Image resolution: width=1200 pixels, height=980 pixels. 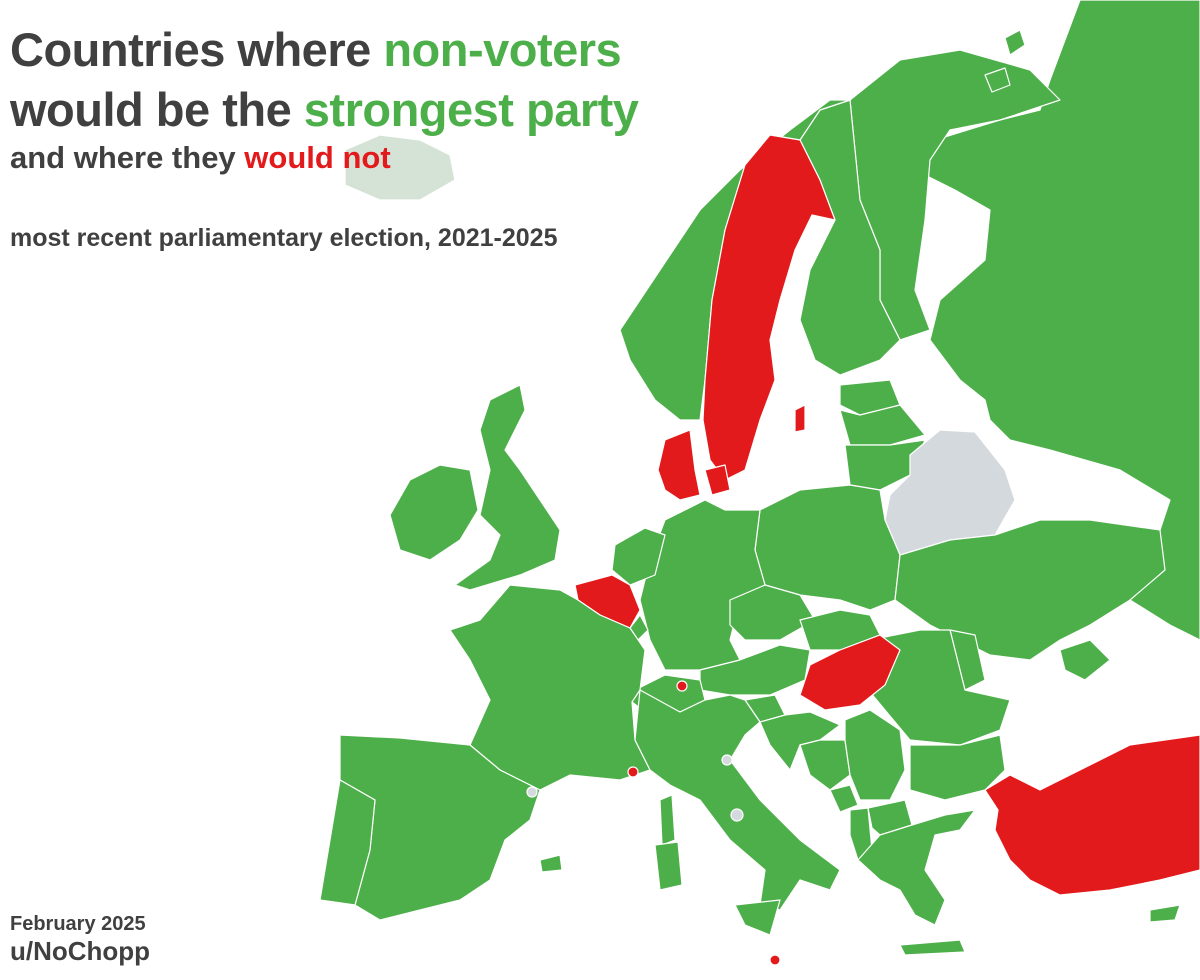 What do you see at coordinates (769, 307) in the screenshot?
I see `sweden` at bounding box center [769, 307].